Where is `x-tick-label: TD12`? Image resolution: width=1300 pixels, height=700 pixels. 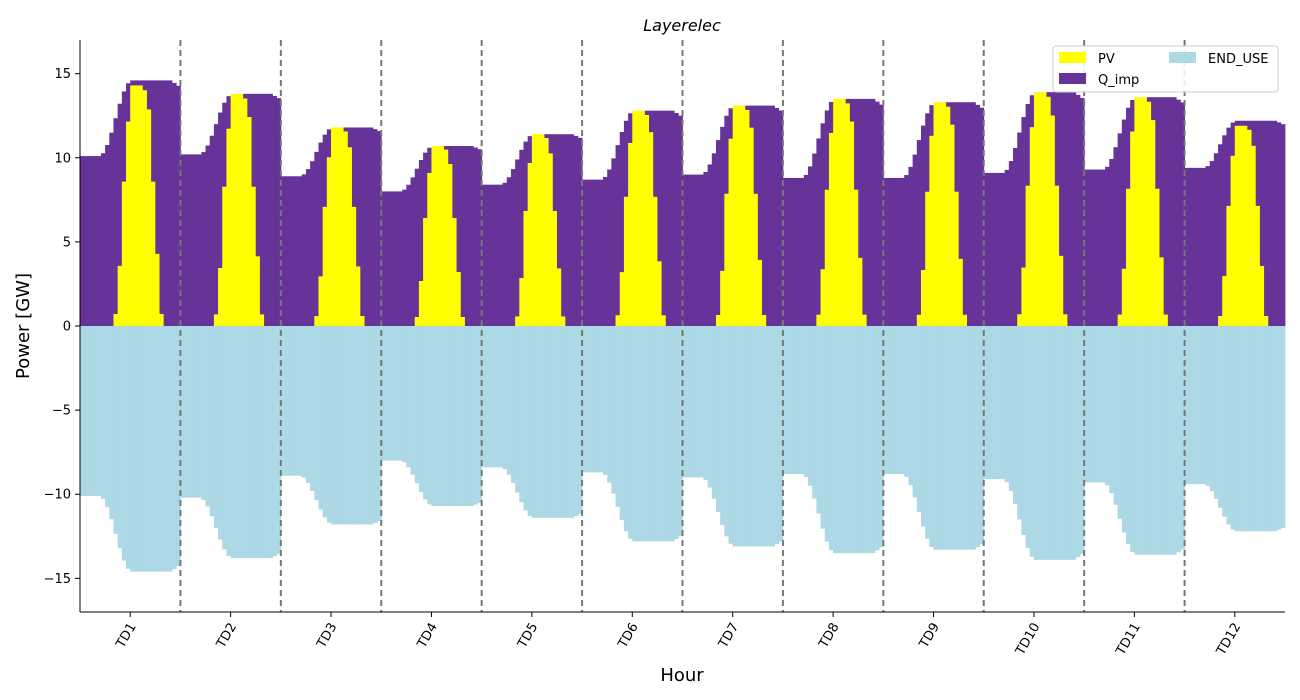
x-tick-label: TD12 is located at coordinates (1229, 640).